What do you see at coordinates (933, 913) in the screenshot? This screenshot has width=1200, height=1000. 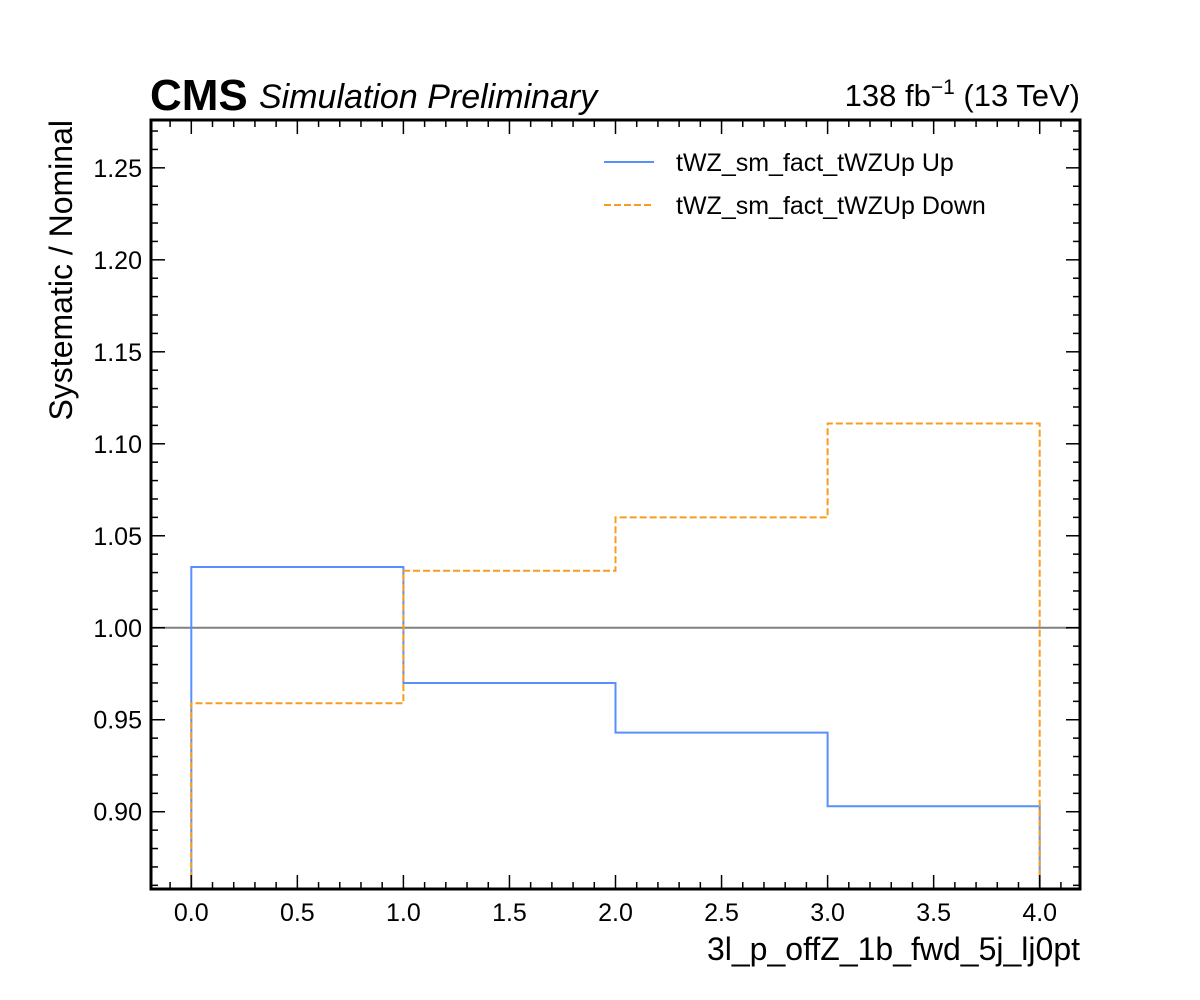 I see `x-tick-label: 3.5` at bounding box center [933, 913].